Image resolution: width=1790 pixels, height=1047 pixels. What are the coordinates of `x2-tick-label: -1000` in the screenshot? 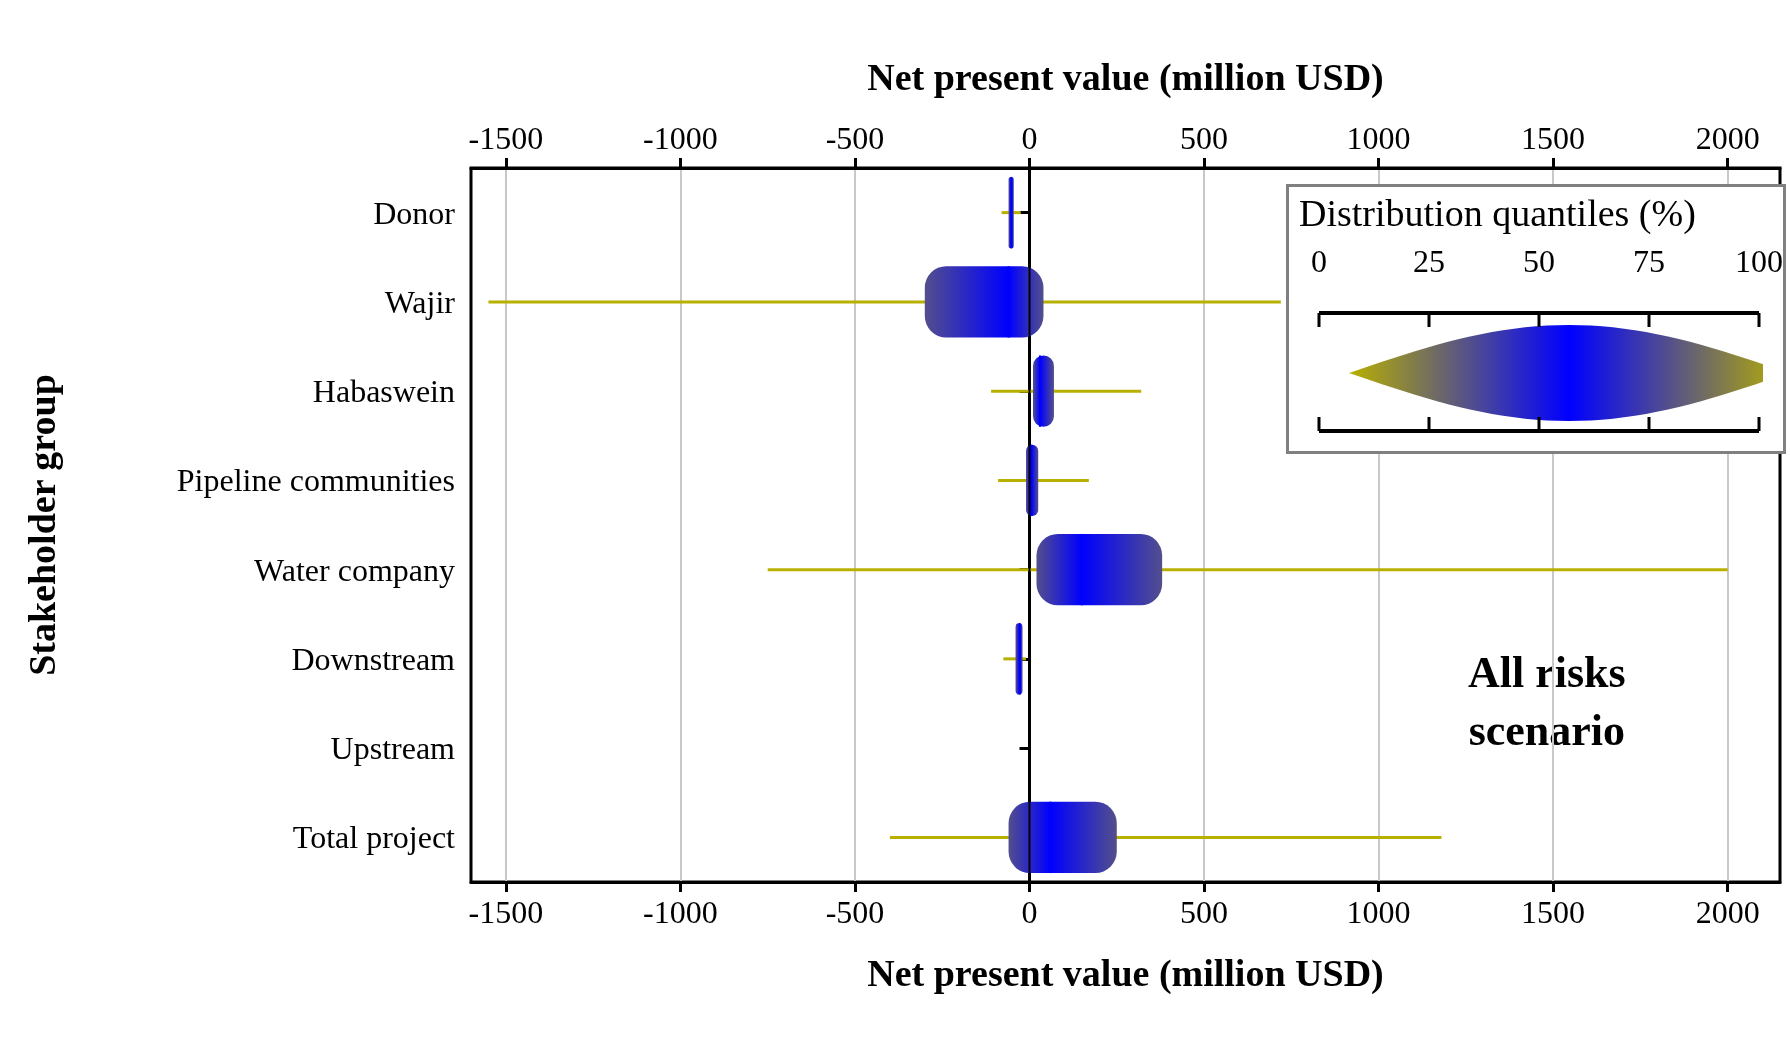 It's located at (680, 138).